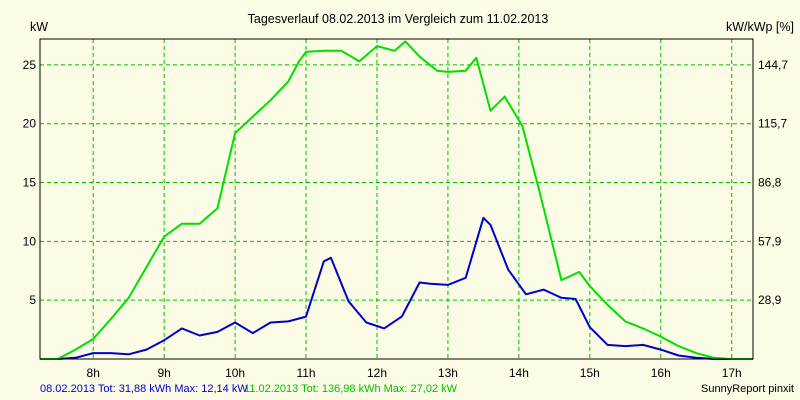 The height and width of the screenshot is (400, 800). Describe the element at coordinates (414, 373) in the screenshot. I see `x-axis-ticks: 8h 9h 10h 11h 12h 13h 14h 15h 16h 17h` at that location.